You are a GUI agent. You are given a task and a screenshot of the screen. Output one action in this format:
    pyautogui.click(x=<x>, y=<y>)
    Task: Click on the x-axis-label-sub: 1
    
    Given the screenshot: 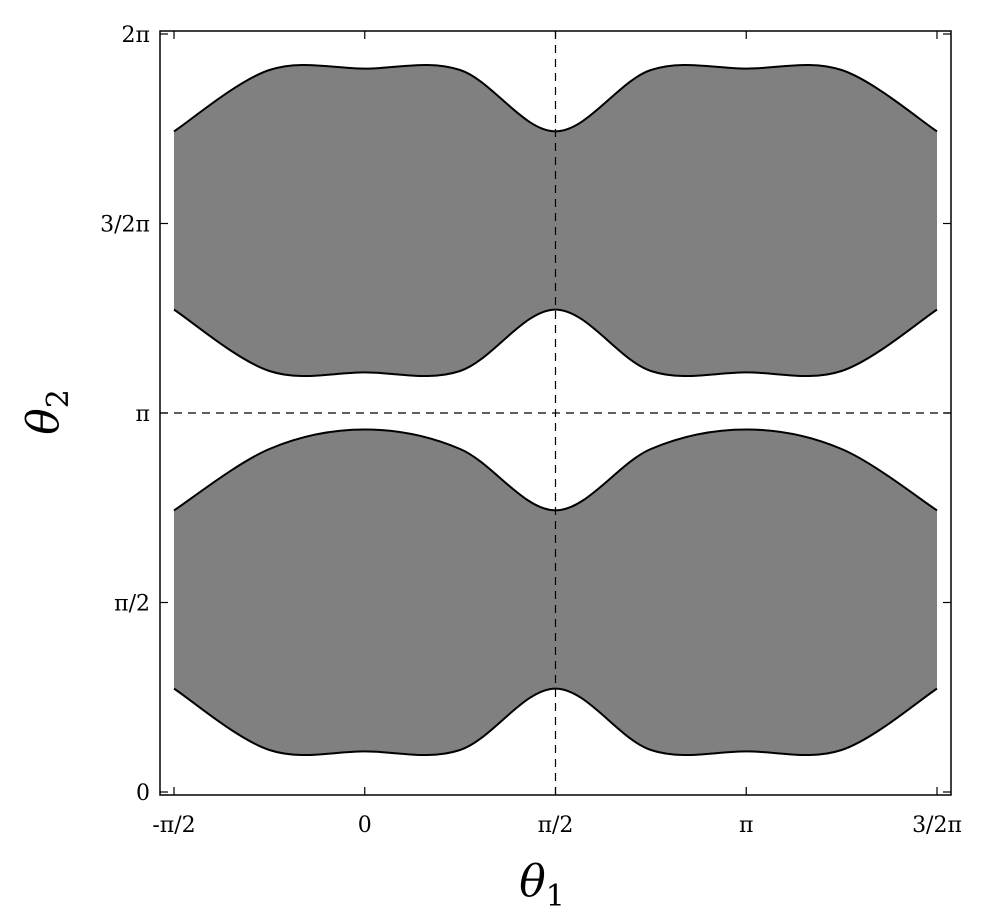 What is the action you would take?
    pyautogui.click(x=555, y=896)
    